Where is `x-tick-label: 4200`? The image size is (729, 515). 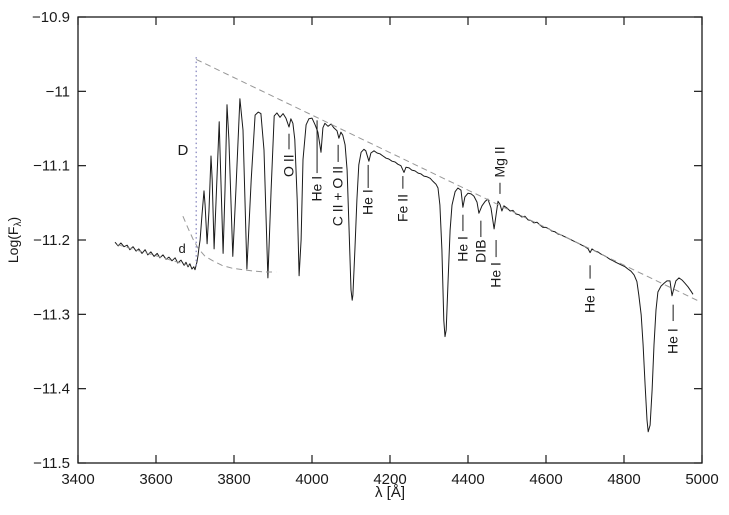
x-tick-label: 4200 is located at coordinates (389, 479).